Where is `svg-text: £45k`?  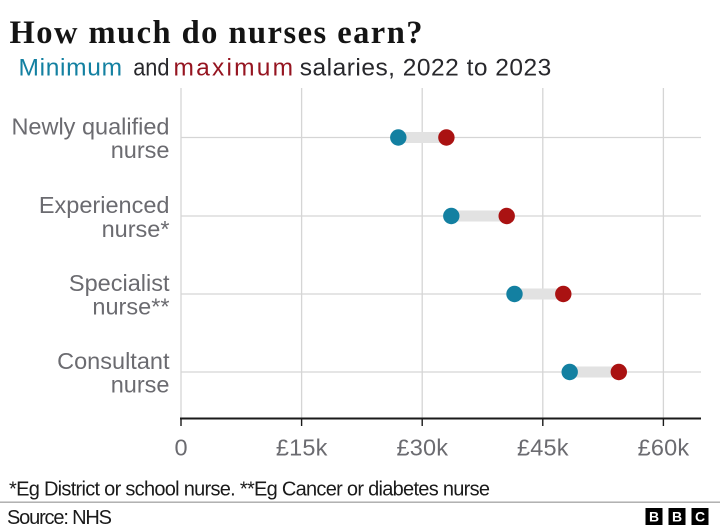 svg-text: £45k is located at coordinates (543, 448).